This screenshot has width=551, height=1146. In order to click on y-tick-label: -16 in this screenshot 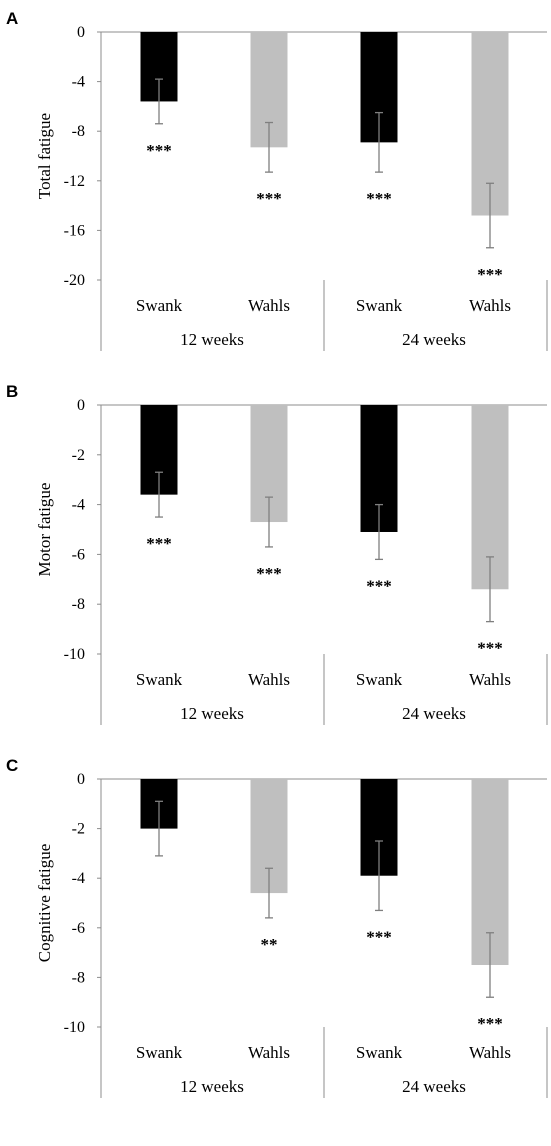, I will do `click(74, 230)`.